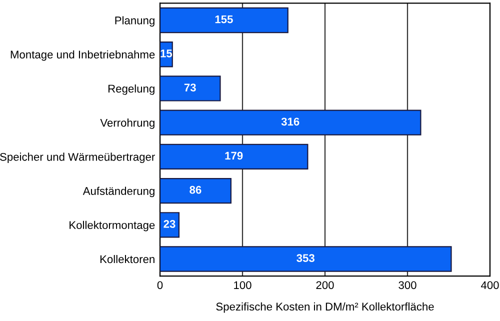  Describe the element at coordinates (166, 54) in the screenshot. I see `data-label: 15` at that location.